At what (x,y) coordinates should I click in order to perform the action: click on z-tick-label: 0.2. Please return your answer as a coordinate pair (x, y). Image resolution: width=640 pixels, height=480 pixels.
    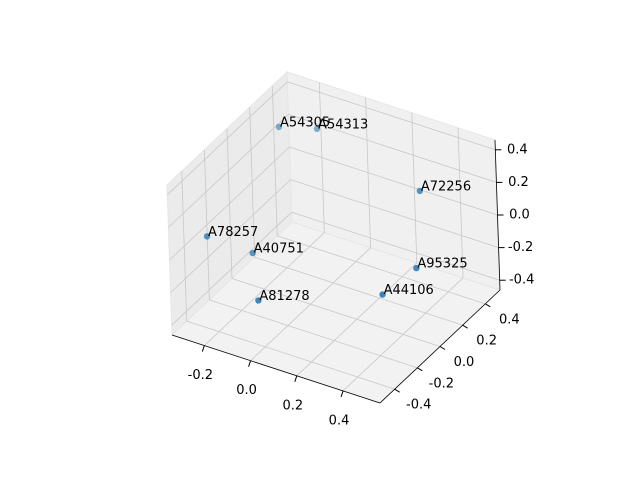
    Looking at the image, I should click on (518, 182).